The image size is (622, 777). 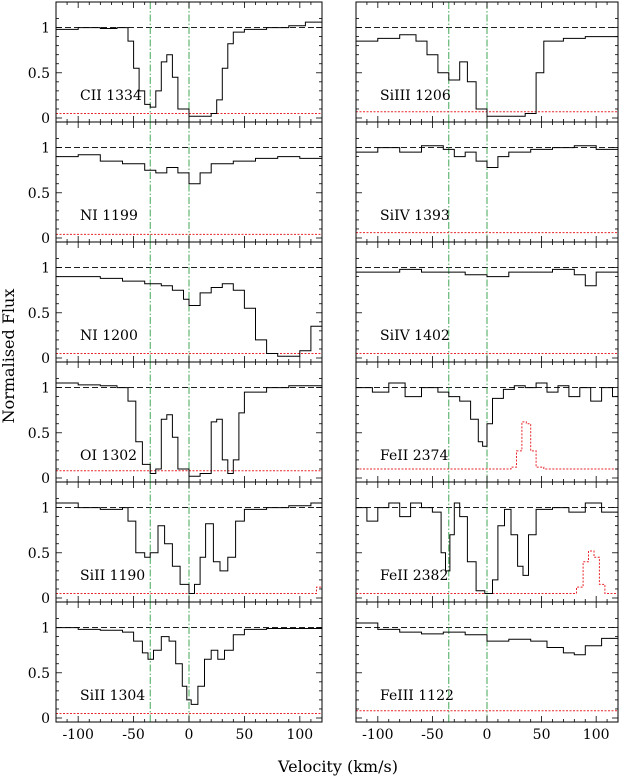 I want to click on panel-siiii-1206: SiIII 1206, so click(x=487, y=62).